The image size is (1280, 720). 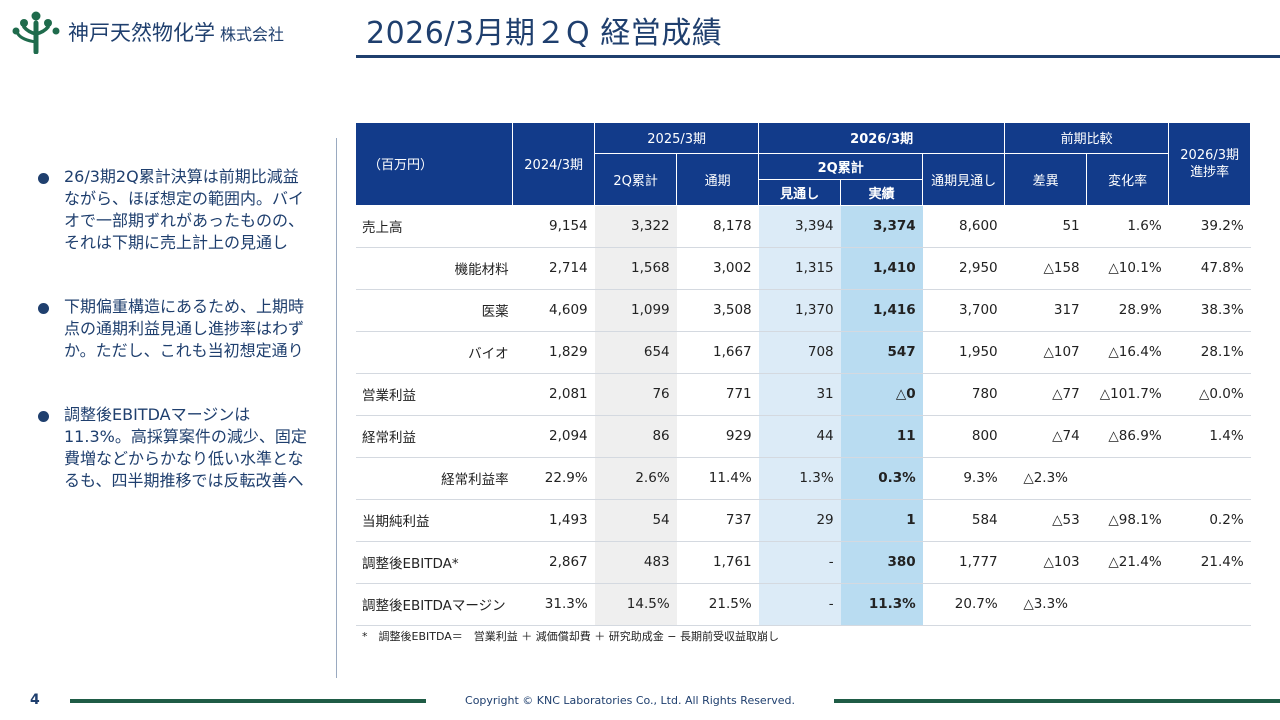 I want to click on vertical-divider, so click(x=336, y=408).